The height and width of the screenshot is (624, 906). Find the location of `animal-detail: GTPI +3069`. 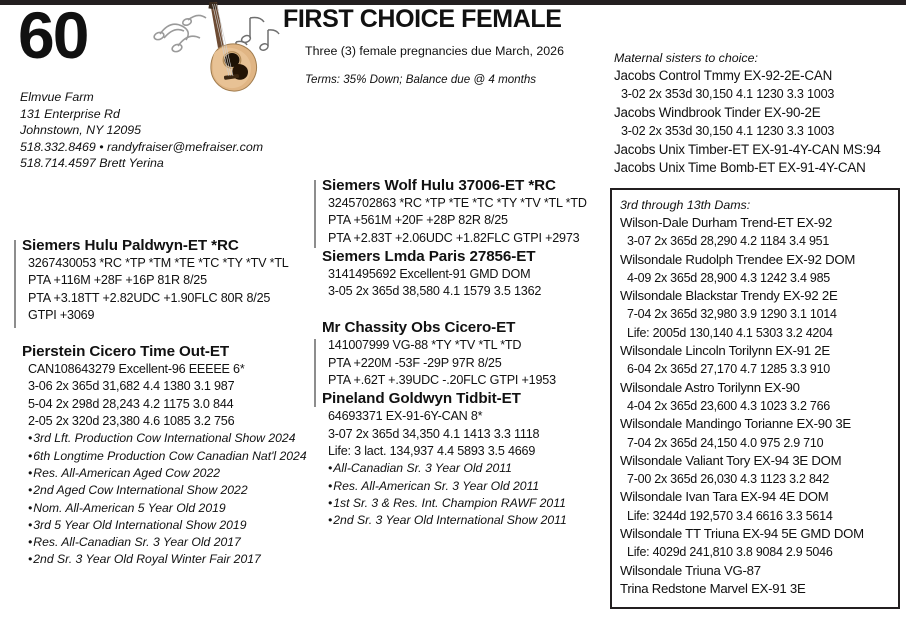

animal-detail: GTPI +3069 is located at coordinates (61, 314).